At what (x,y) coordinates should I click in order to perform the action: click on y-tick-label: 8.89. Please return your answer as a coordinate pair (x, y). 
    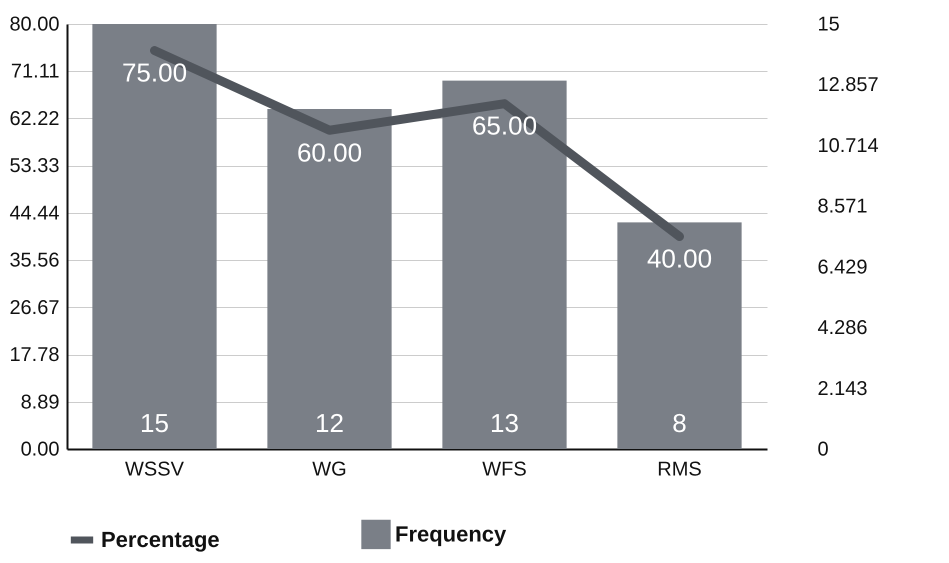
    Looking at the image, I should click on (40, 402).